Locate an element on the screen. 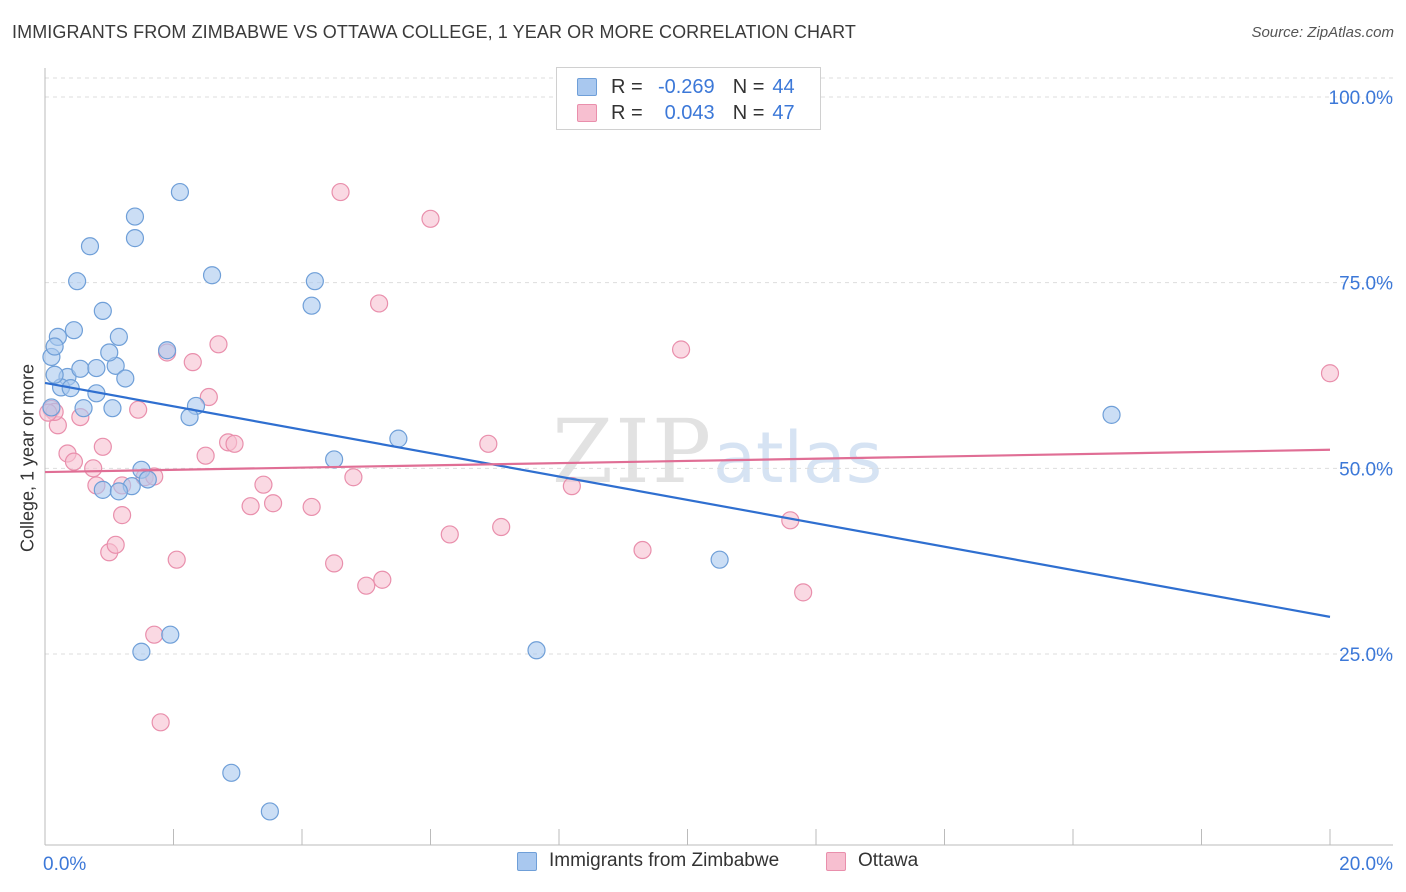 This screenshot has height=892, width=1406. legend-n-value: 47 is located at coordinates (783, 112).